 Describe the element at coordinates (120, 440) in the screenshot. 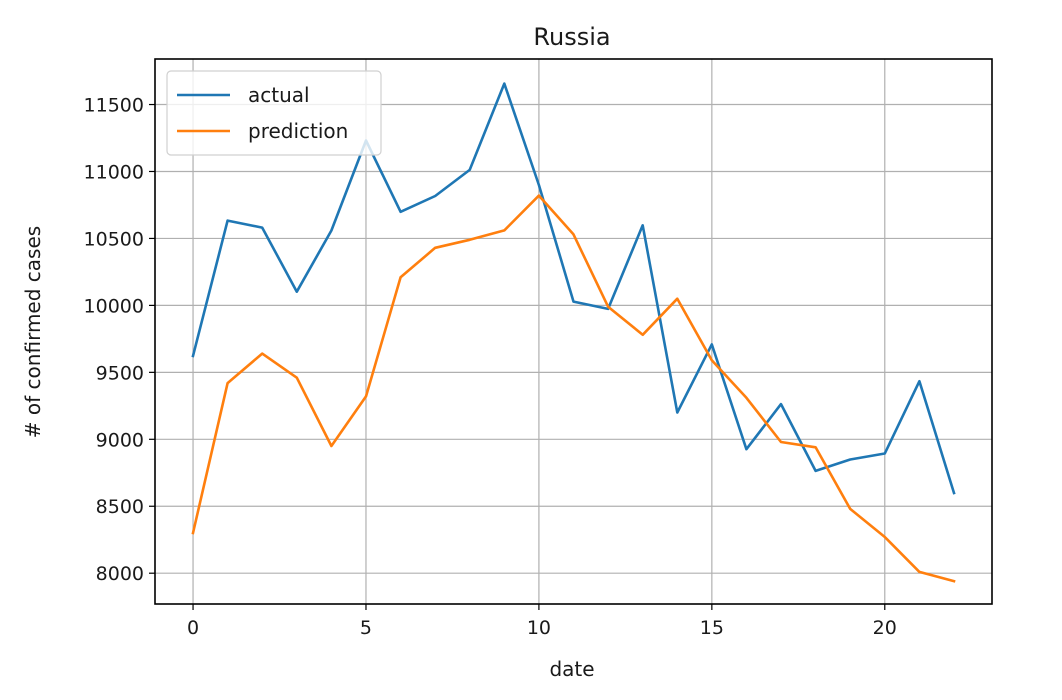

I see `y-tick-label: 9000` at that location.